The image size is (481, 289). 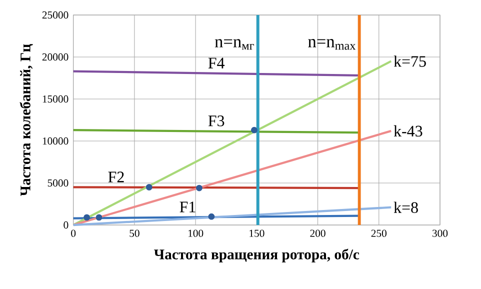 I want to click on ref-line-label: n=n$_{мг}$, so click(x=234, y=44).